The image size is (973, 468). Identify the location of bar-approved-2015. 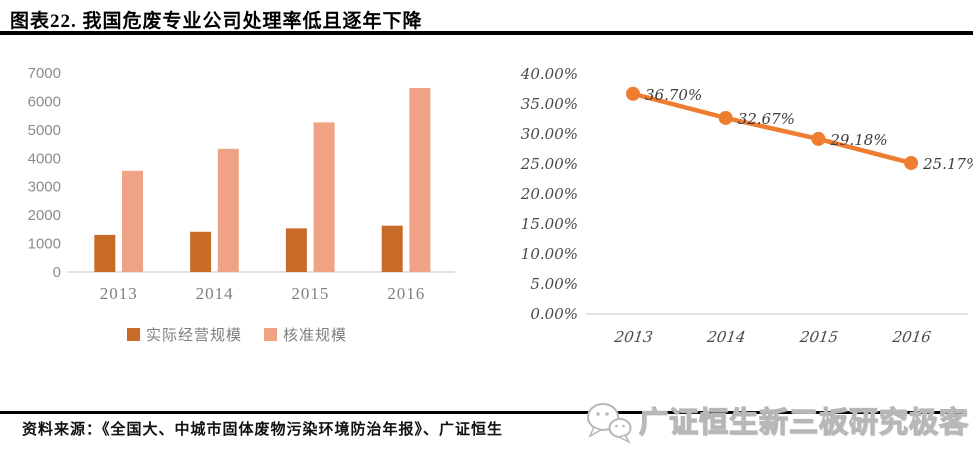
(324, 197).